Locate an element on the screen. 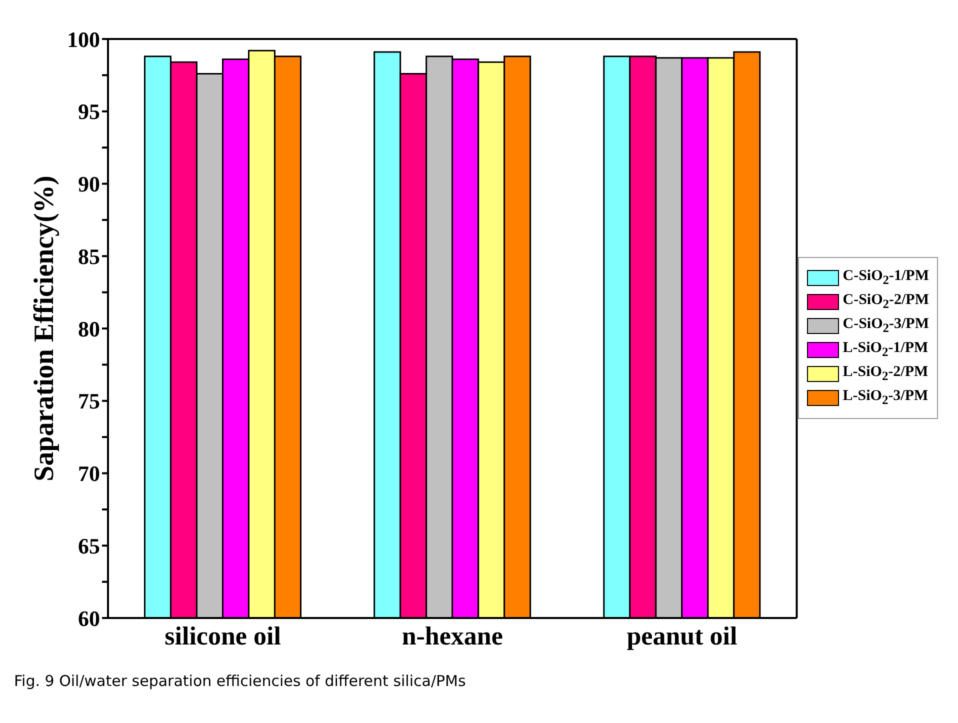  legend-label: C-SiO$_{2}$-1/PM is located at coordinates (885, 278).